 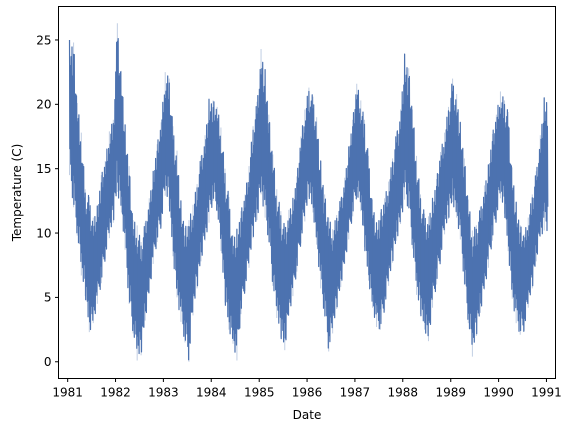 I want to click on x-tick-label: 1990, so click(x=498, y=393).